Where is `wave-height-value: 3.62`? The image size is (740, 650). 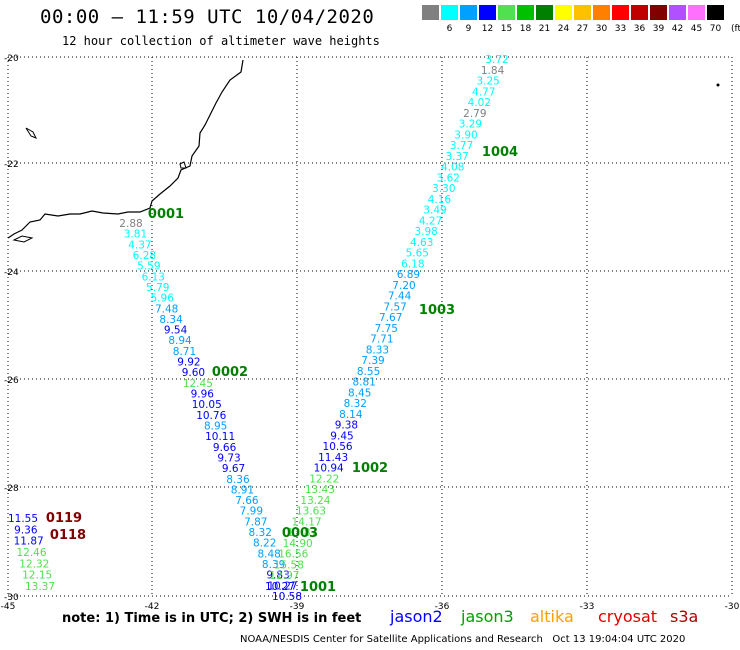 wave-height-value: 3.62 is located at coordinates (448, 178).